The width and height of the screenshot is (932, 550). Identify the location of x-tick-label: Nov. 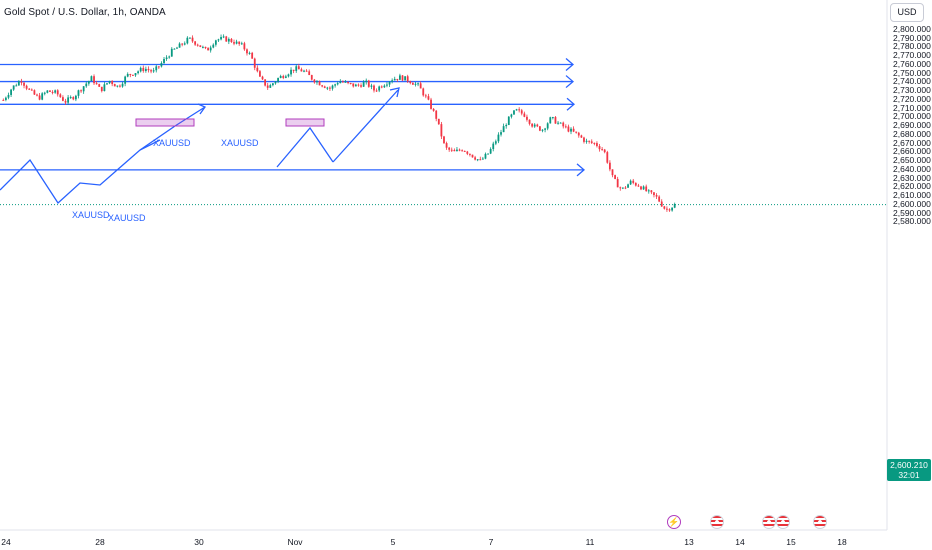
(295, 542).